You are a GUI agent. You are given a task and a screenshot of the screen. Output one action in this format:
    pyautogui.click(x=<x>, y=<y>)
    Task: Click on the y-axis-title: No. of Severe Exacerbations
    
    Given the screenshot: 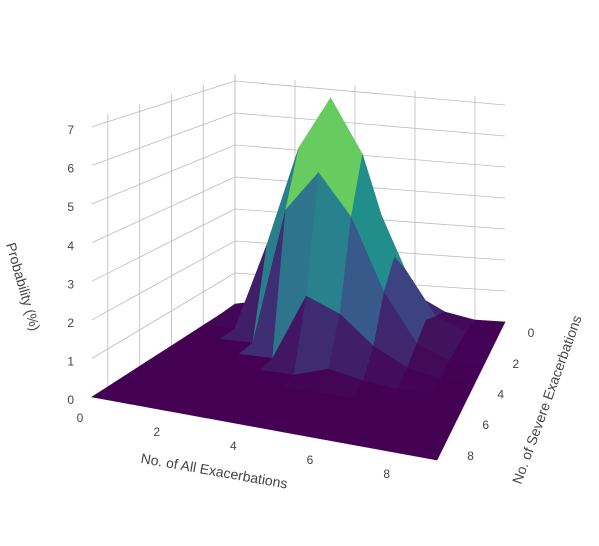 What is the action you would take?
    pyautogui.click(x=547, y=399)
    